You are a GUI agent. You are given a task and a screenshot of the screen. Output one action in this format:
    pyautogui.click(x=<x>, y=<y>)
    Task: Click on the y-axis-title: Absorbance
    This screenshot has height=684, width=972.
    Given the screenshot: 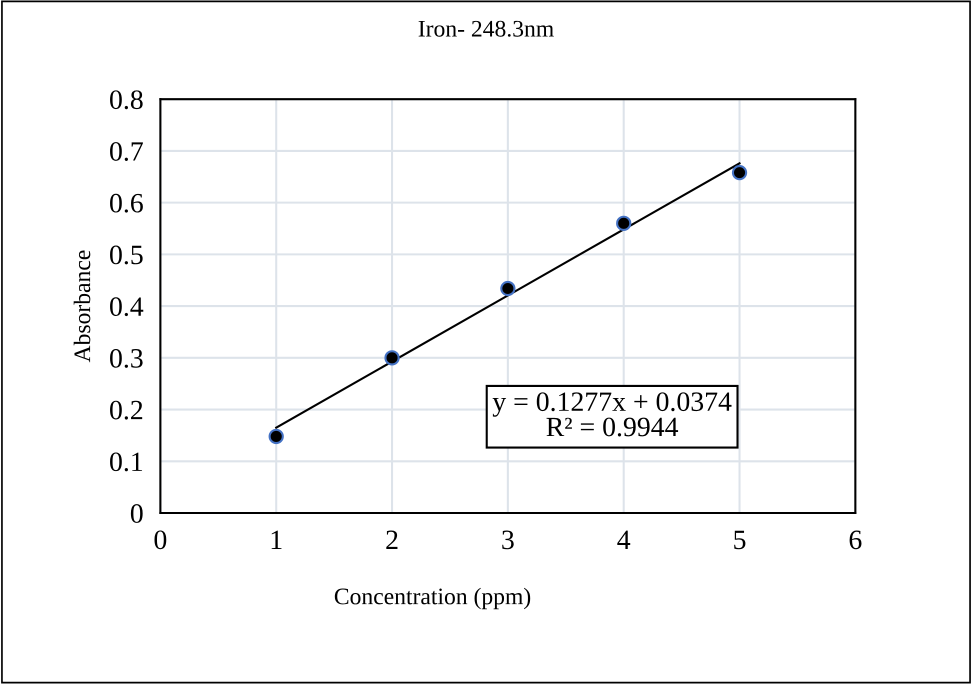 What is the action you would take?
    pyautogui.click(x=82, y=306)
    